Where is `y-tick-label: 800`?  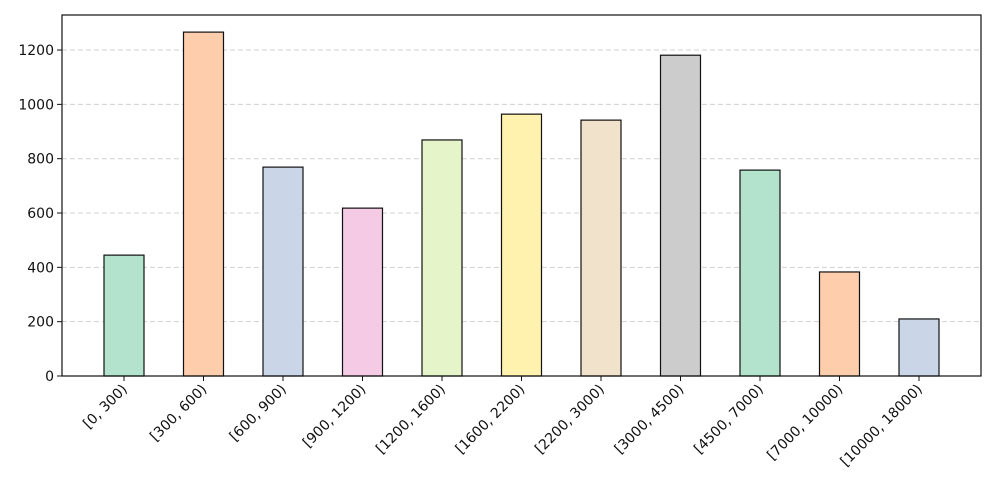 y-tick-label: 800 is located at coordinates (40, 160).